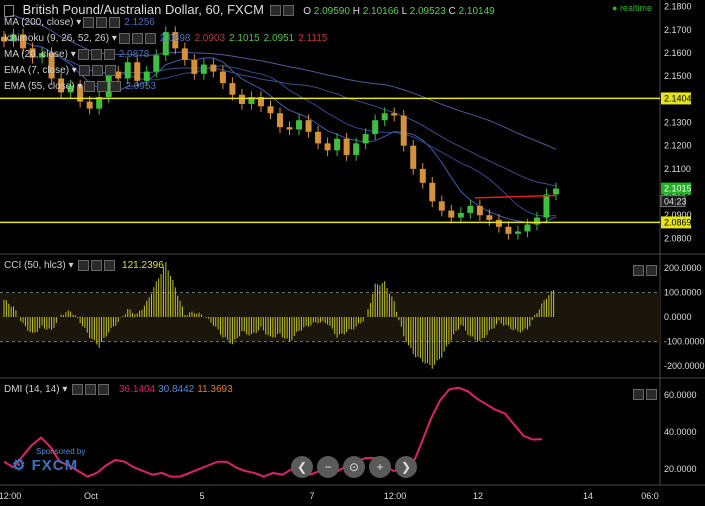  I want to click on indicator-value: 2.1256, so click(139, 23).